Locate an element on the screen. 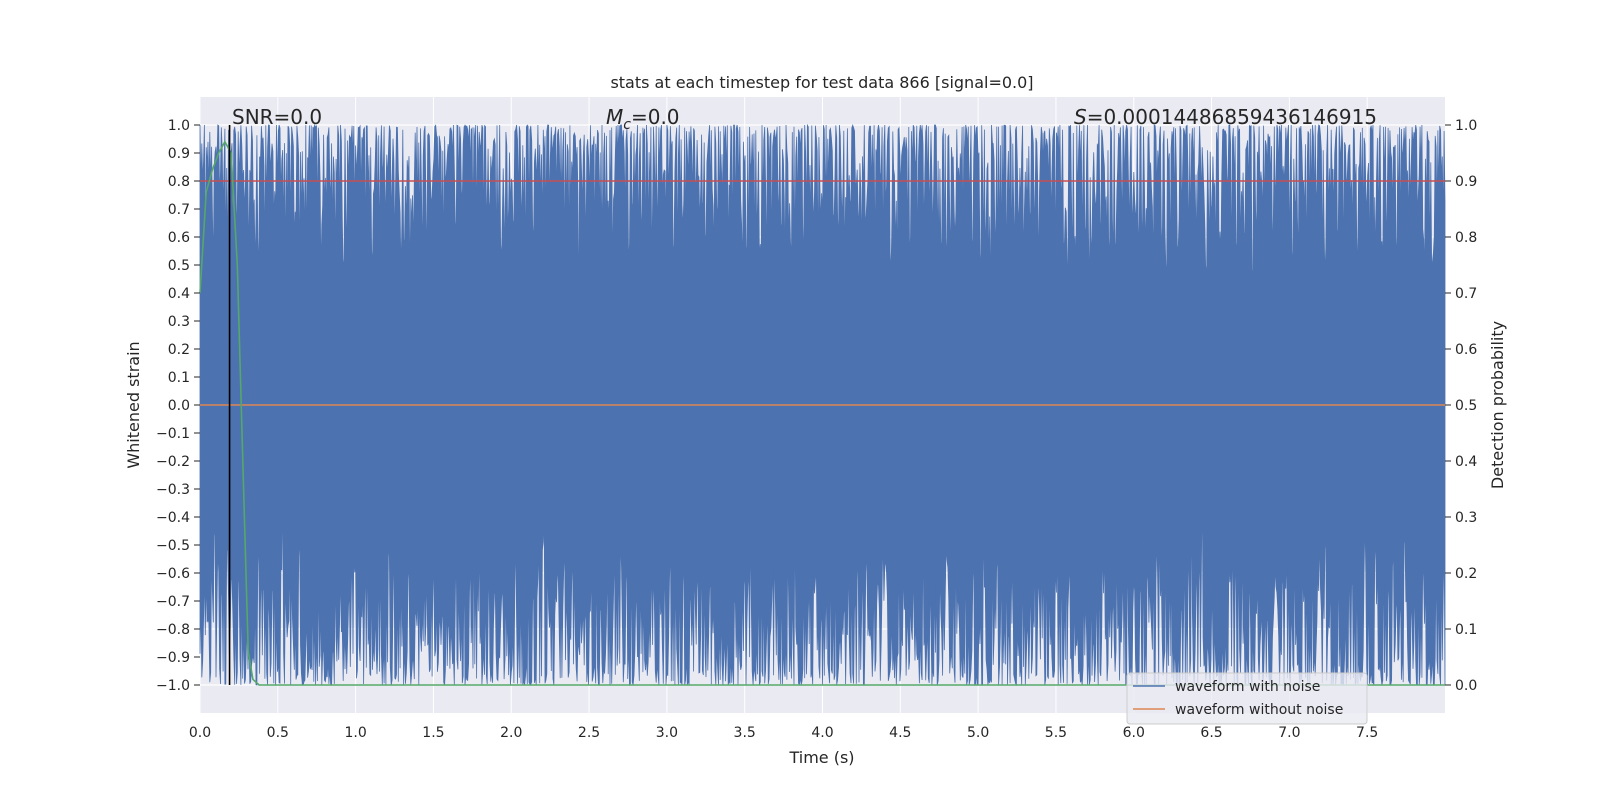 This screenshot has width=1600, height=800. x-tick-label: 4.0 is located at coordinates (822, 733).